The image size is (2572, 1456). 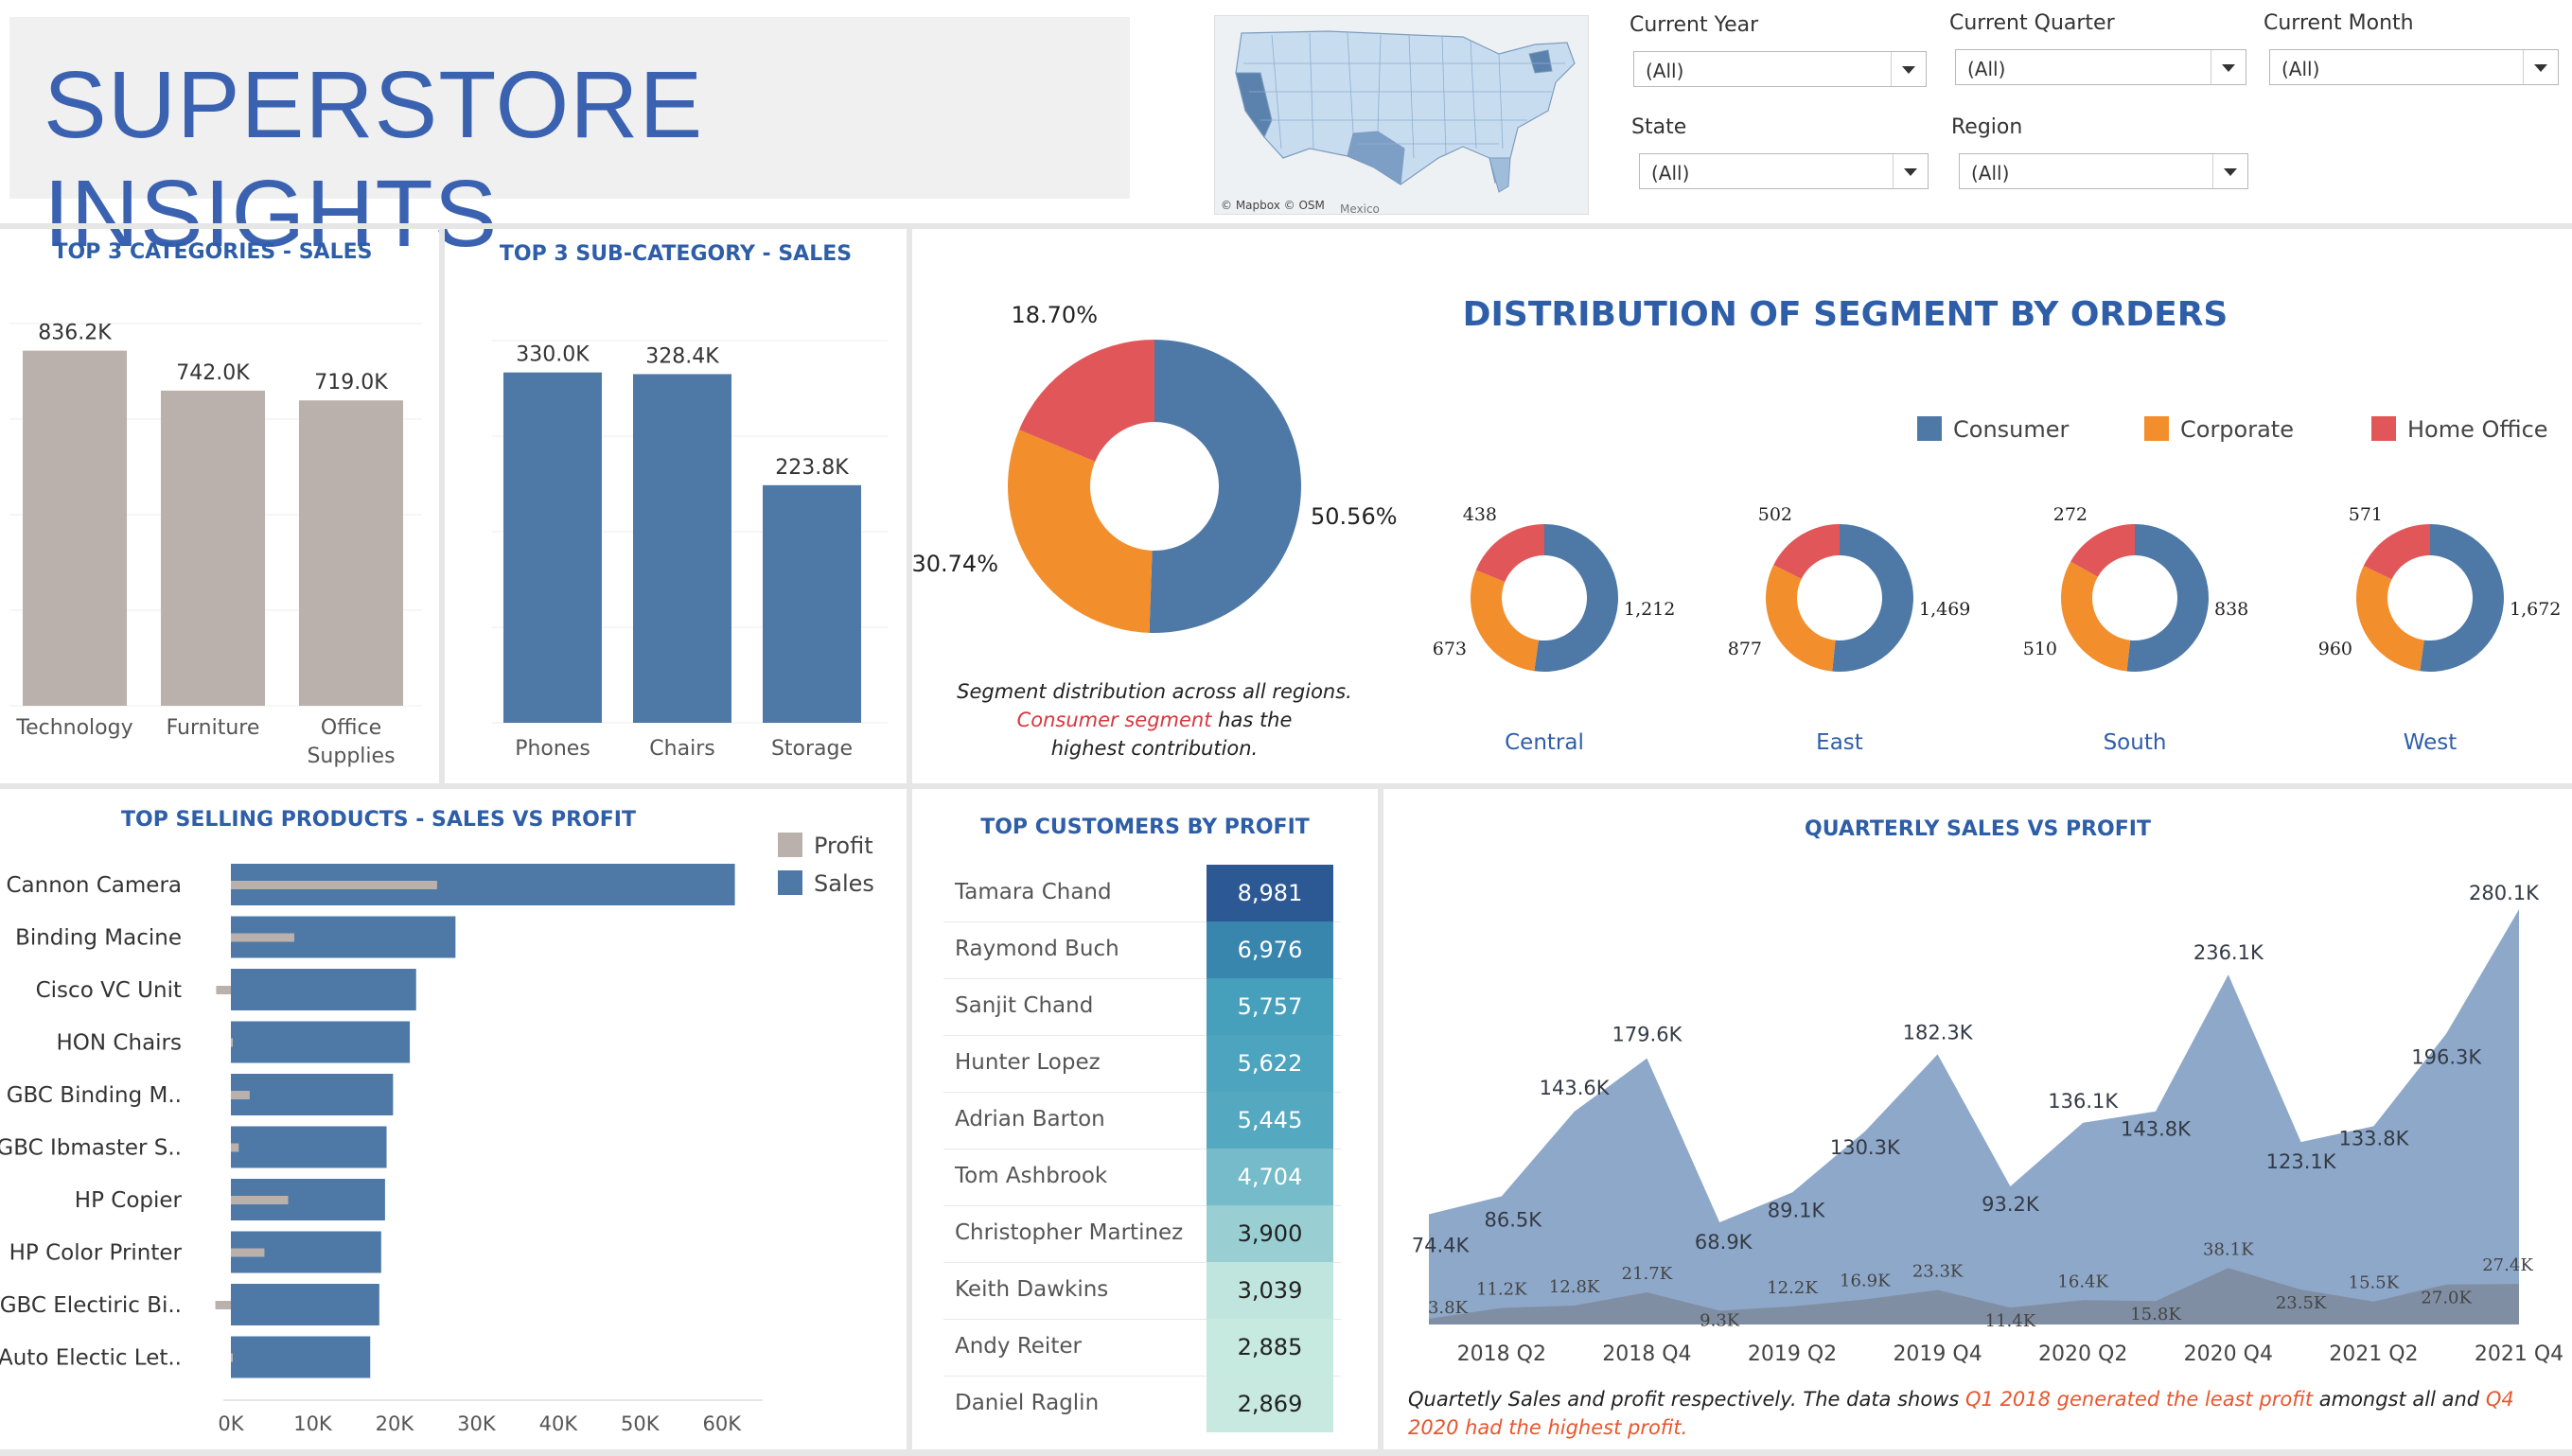 I want to click on filter-region-select: (All), so click(x=2103, y=171).